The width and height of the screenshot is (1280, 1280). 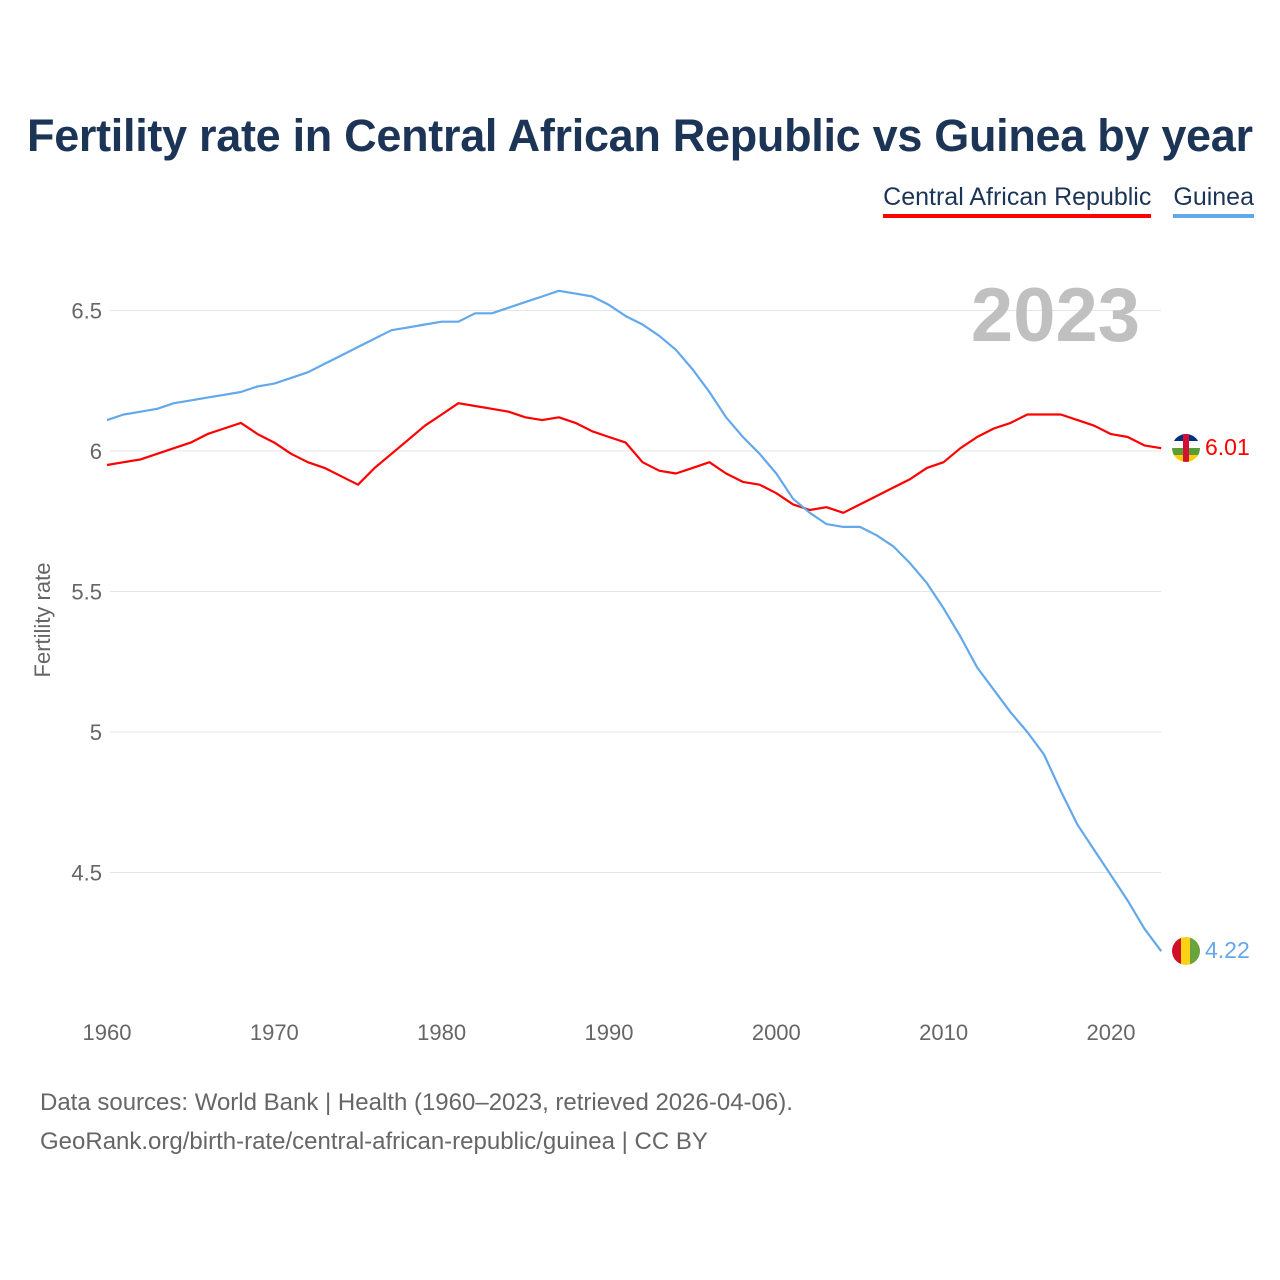 I want to click on end-label-guinea: 4.22, so click(x=1227, y=950).